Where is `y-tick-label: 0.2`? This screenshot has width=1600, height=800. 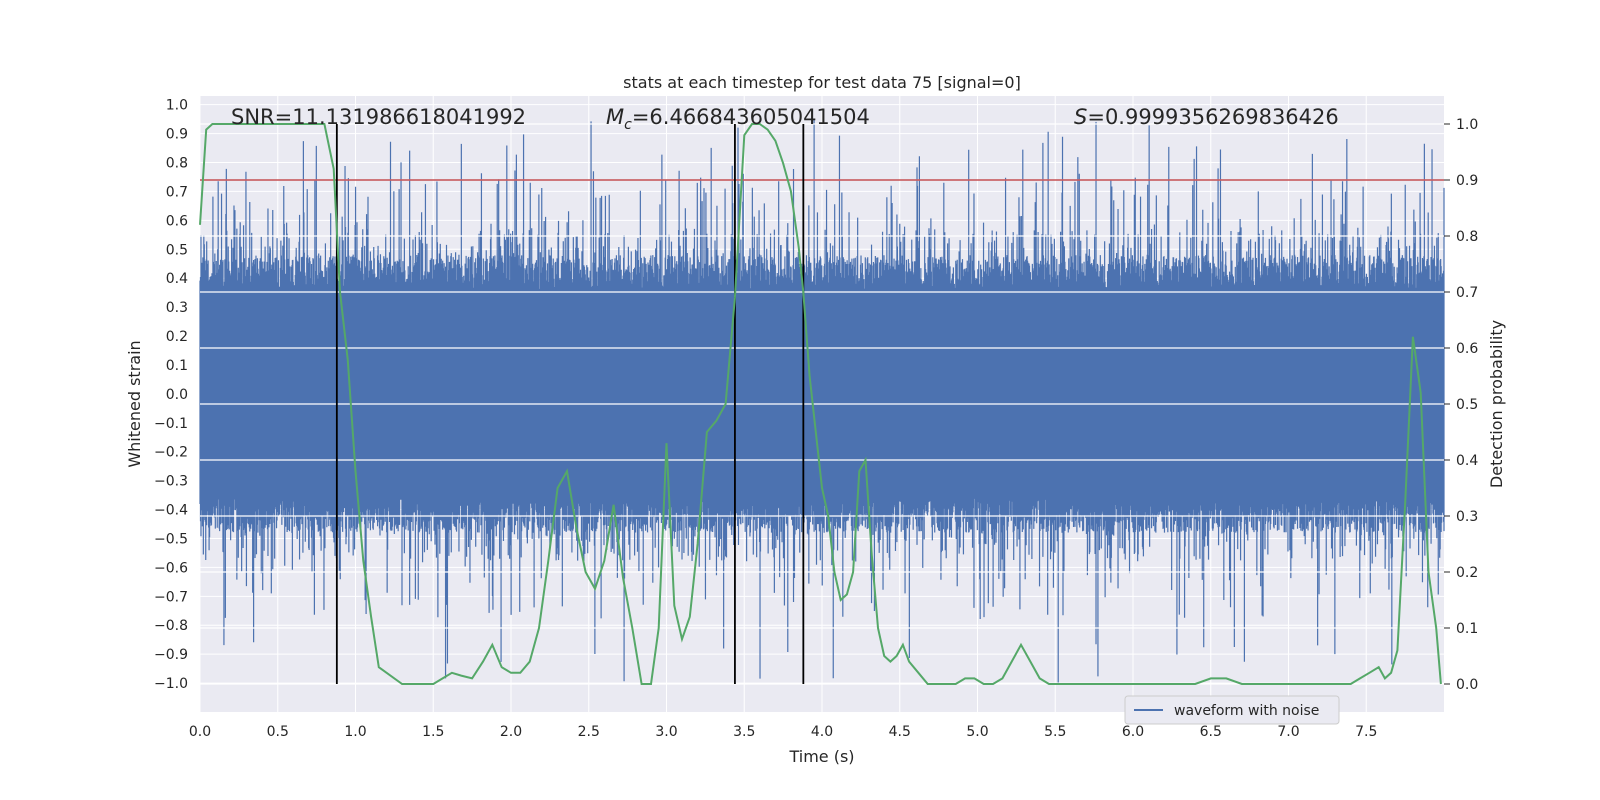
y-tick-label: 0.2 is located at coordinates (177, 337).